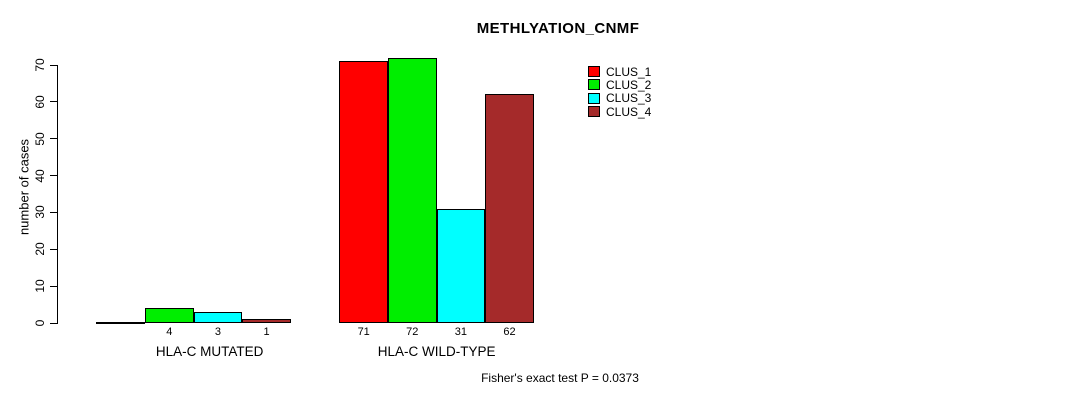 This screenshot has height=400, width=1090. What do you see at coordinates (40, 65) in the screenshot?
I see `y-tick-label: 70` at bounding box center [40, 65].